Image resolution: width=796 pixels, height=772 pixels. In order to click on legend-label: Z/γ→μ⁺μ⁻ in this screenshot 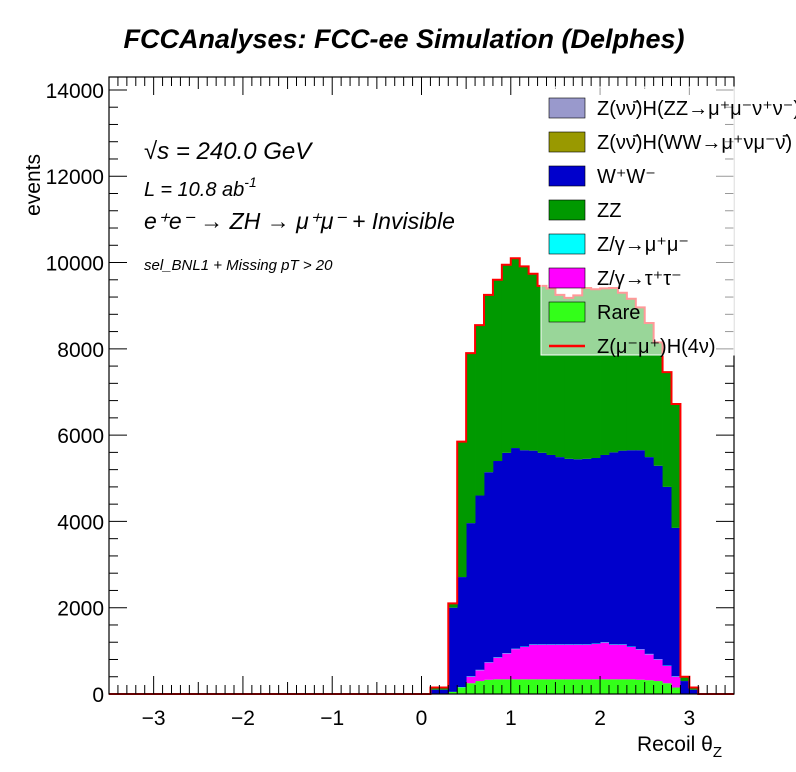, I will do `click(643, 245)`.